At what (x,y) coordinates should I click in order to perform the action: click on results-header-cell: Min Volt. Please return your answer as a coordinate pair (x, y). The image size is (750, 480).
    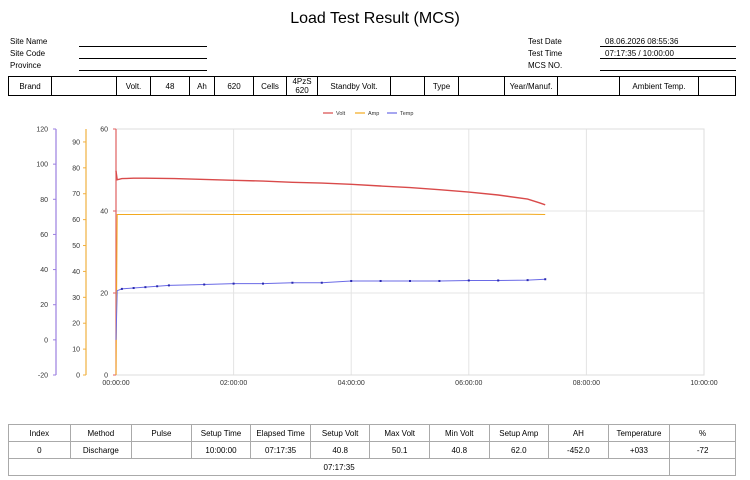
    Looking at the image, I should click on (459, 433).